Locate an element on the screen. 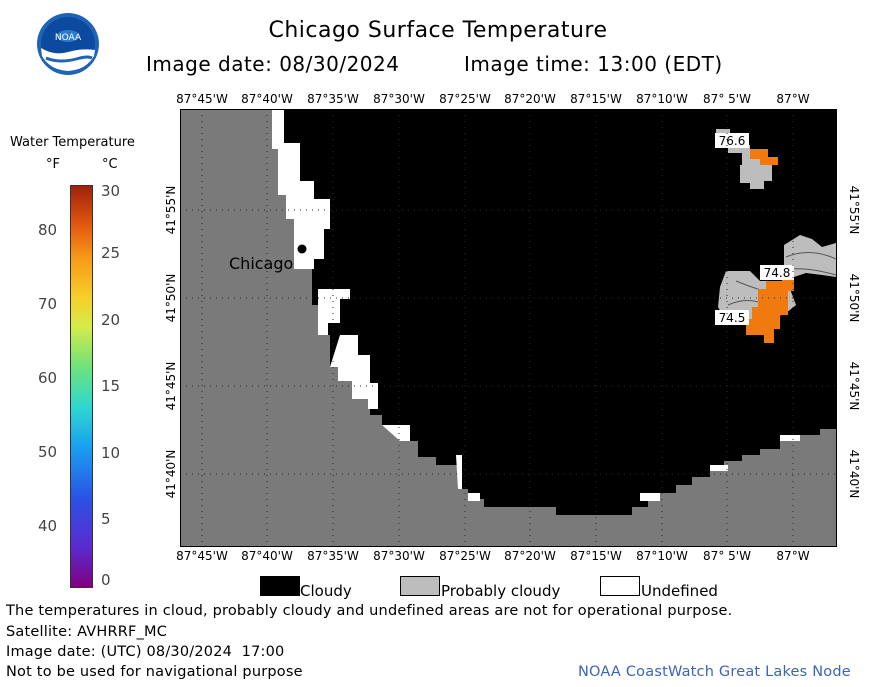 Image resolution: width=876 pixels, height=687 pixels. page-title: Chicago Surface Temperature is located at coordinates (438, 30).